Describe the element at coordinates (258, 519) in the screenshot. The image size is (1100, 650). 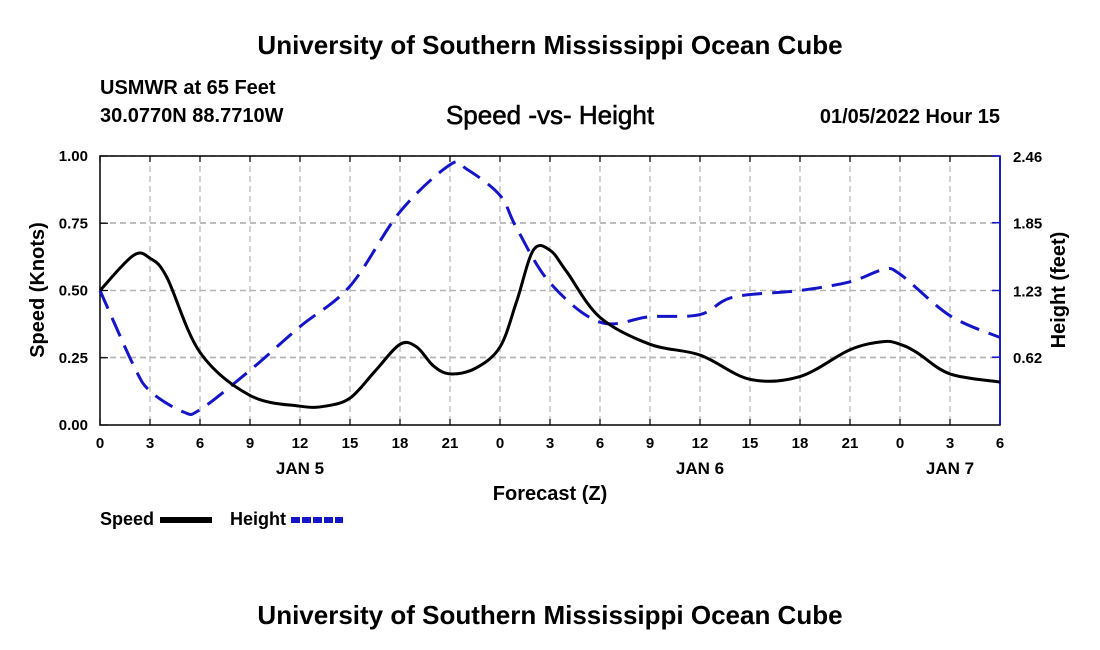
I see `legend-label-height: Height` at that location.